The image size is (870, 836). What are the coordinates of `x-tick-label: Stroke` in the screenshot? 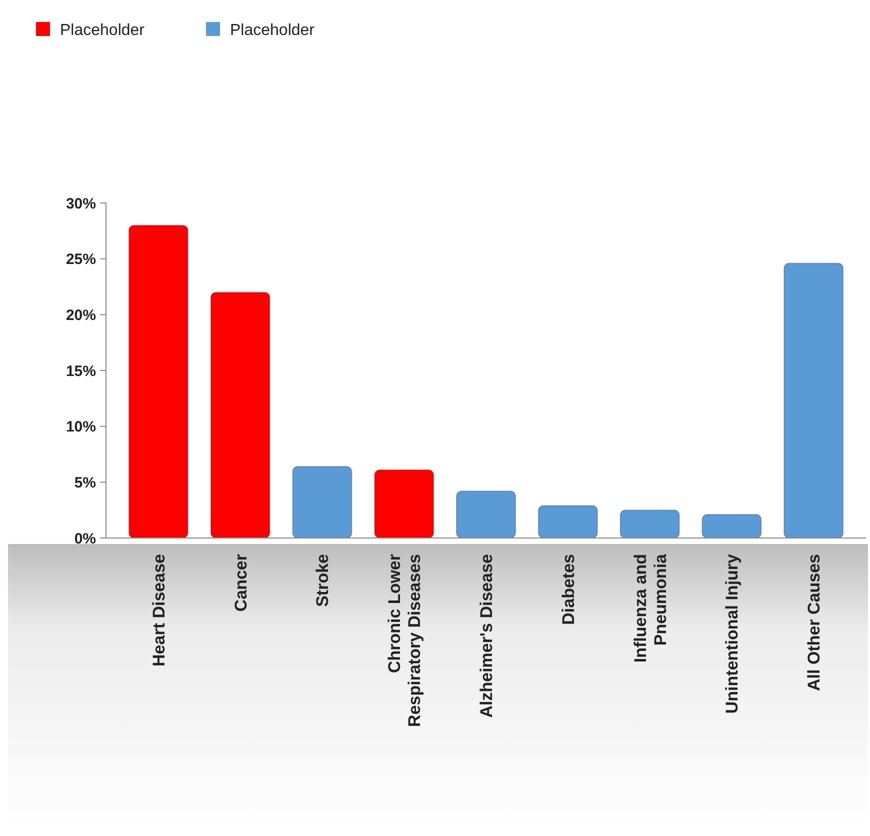 It's located at (322, 580).